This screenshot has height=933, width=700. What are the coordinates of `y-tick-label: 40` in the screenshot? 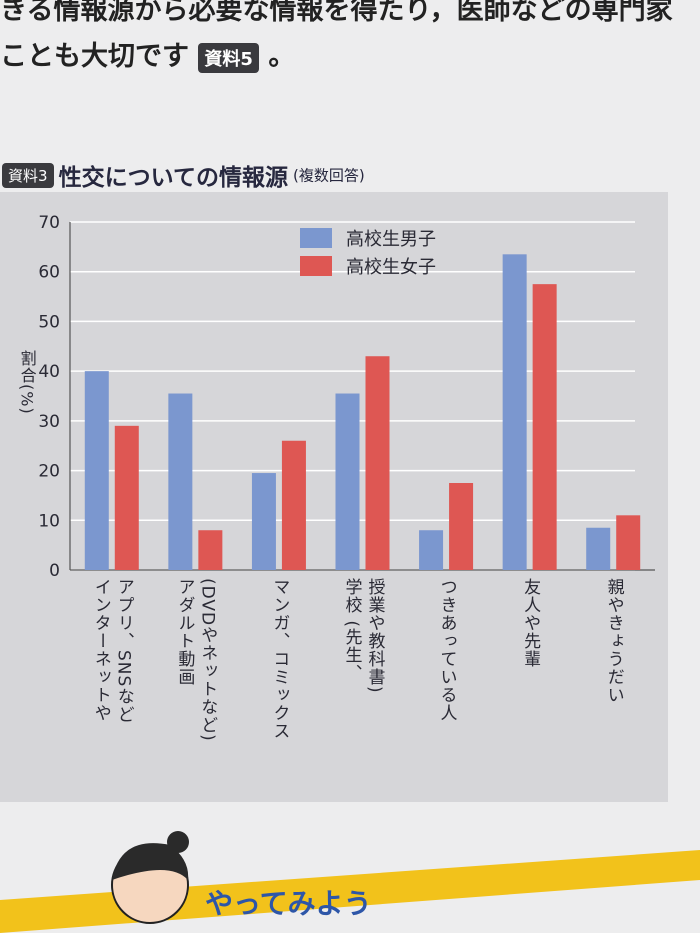 It's located at (49, 372).